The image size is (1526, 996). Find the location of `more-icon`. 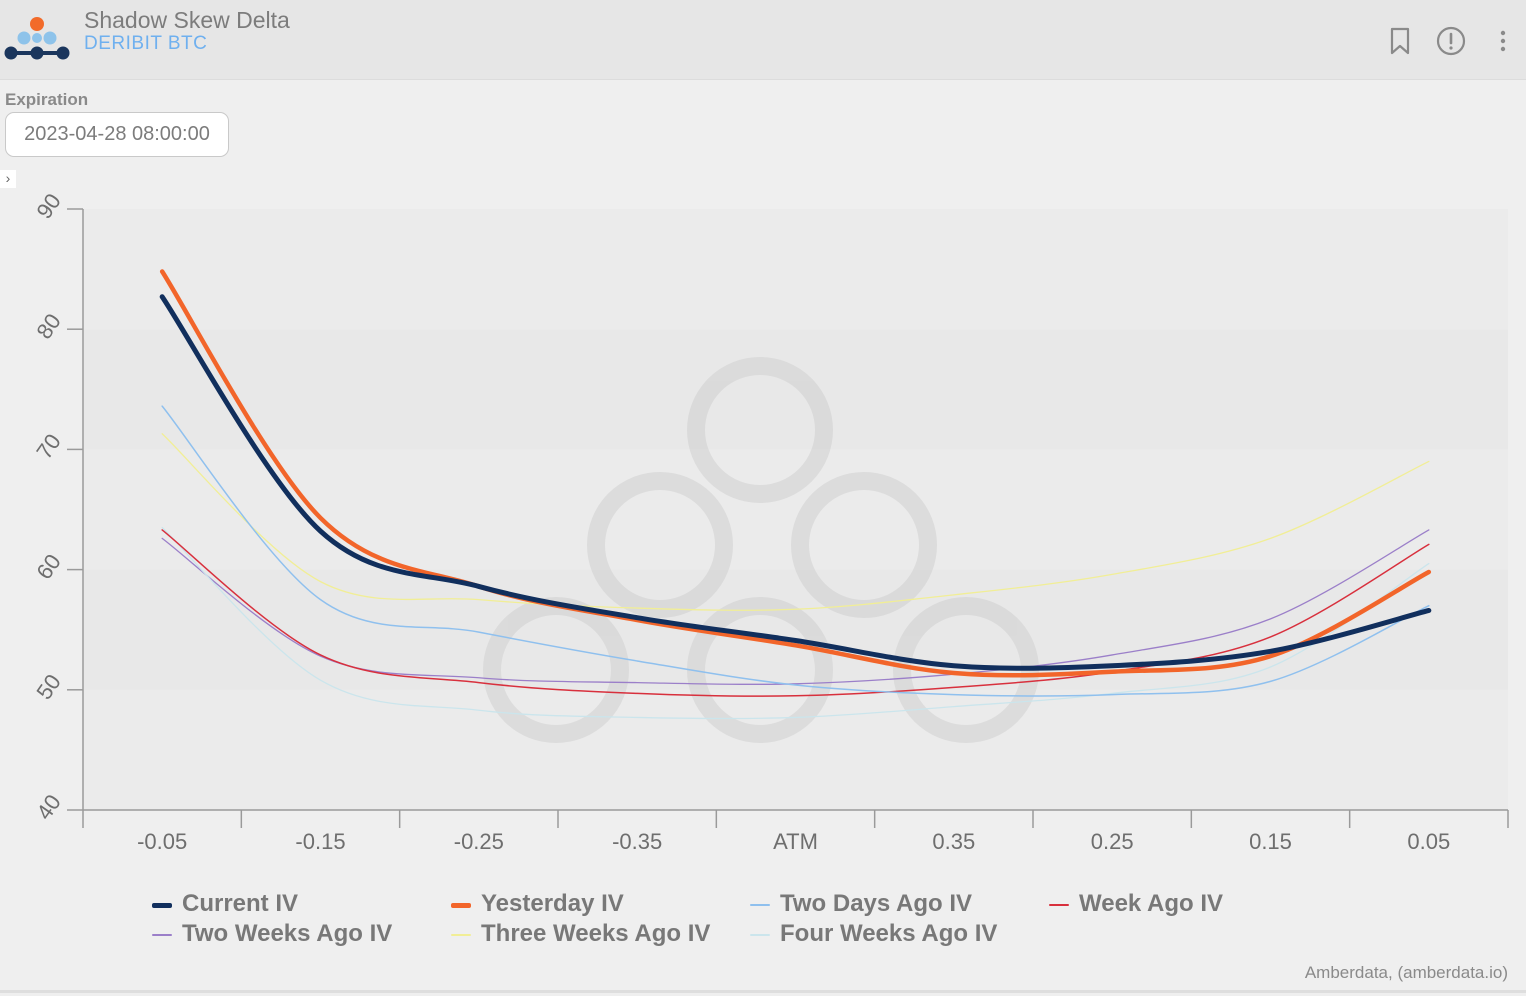

more-icon is located at coordinates (1503, 41).